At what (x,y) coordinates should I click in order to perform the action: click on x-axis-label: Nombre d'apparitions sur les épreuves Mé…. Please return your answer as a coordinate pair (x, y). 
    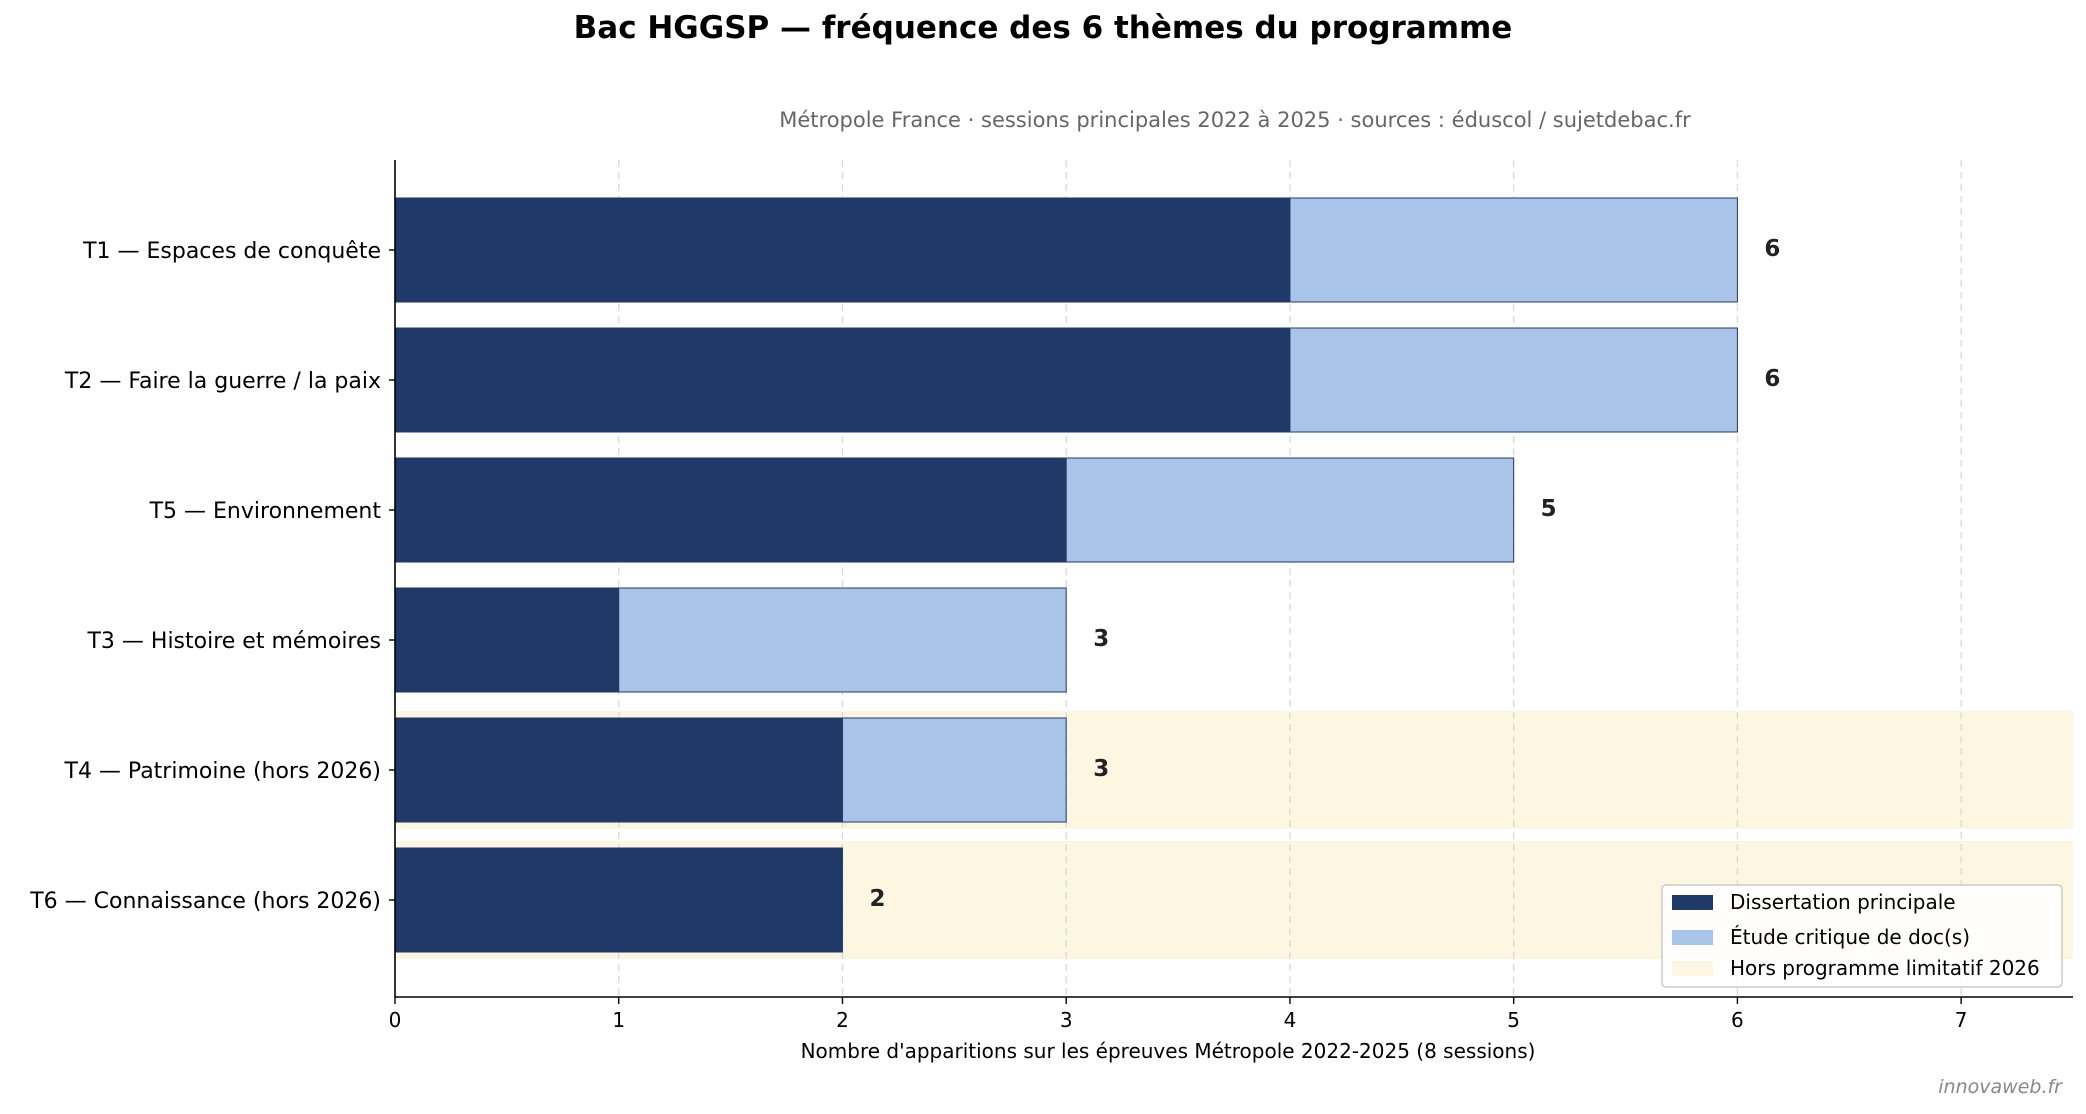
    Looking at the image, I should click on (1168, 1051).